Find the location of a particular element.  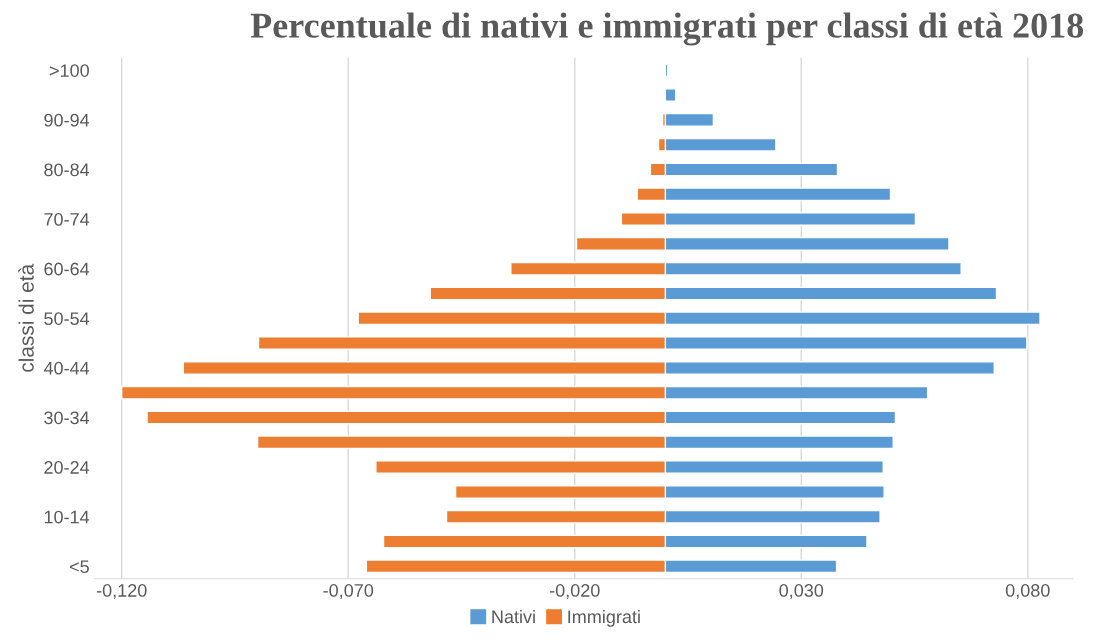

legend-label: Nativi is located at coordinates (513, 616).